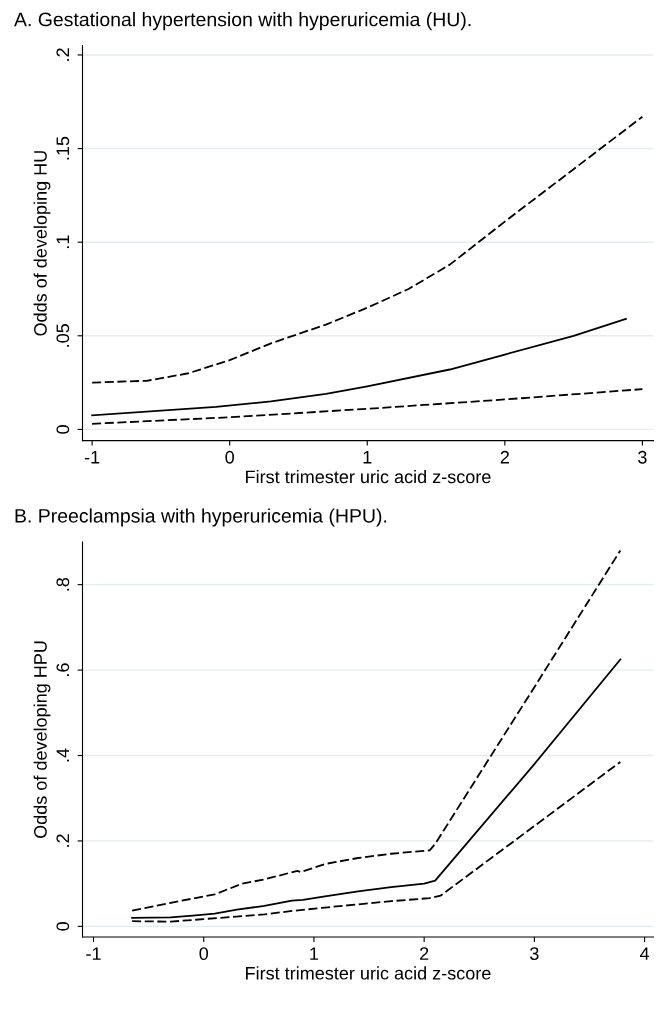 The width and height of the screenshot is (660, 1013). What do you see at coordinates (63, 335) in the screenshot?
I see `y-tick-label: .05` at bounding box center [63, 335].